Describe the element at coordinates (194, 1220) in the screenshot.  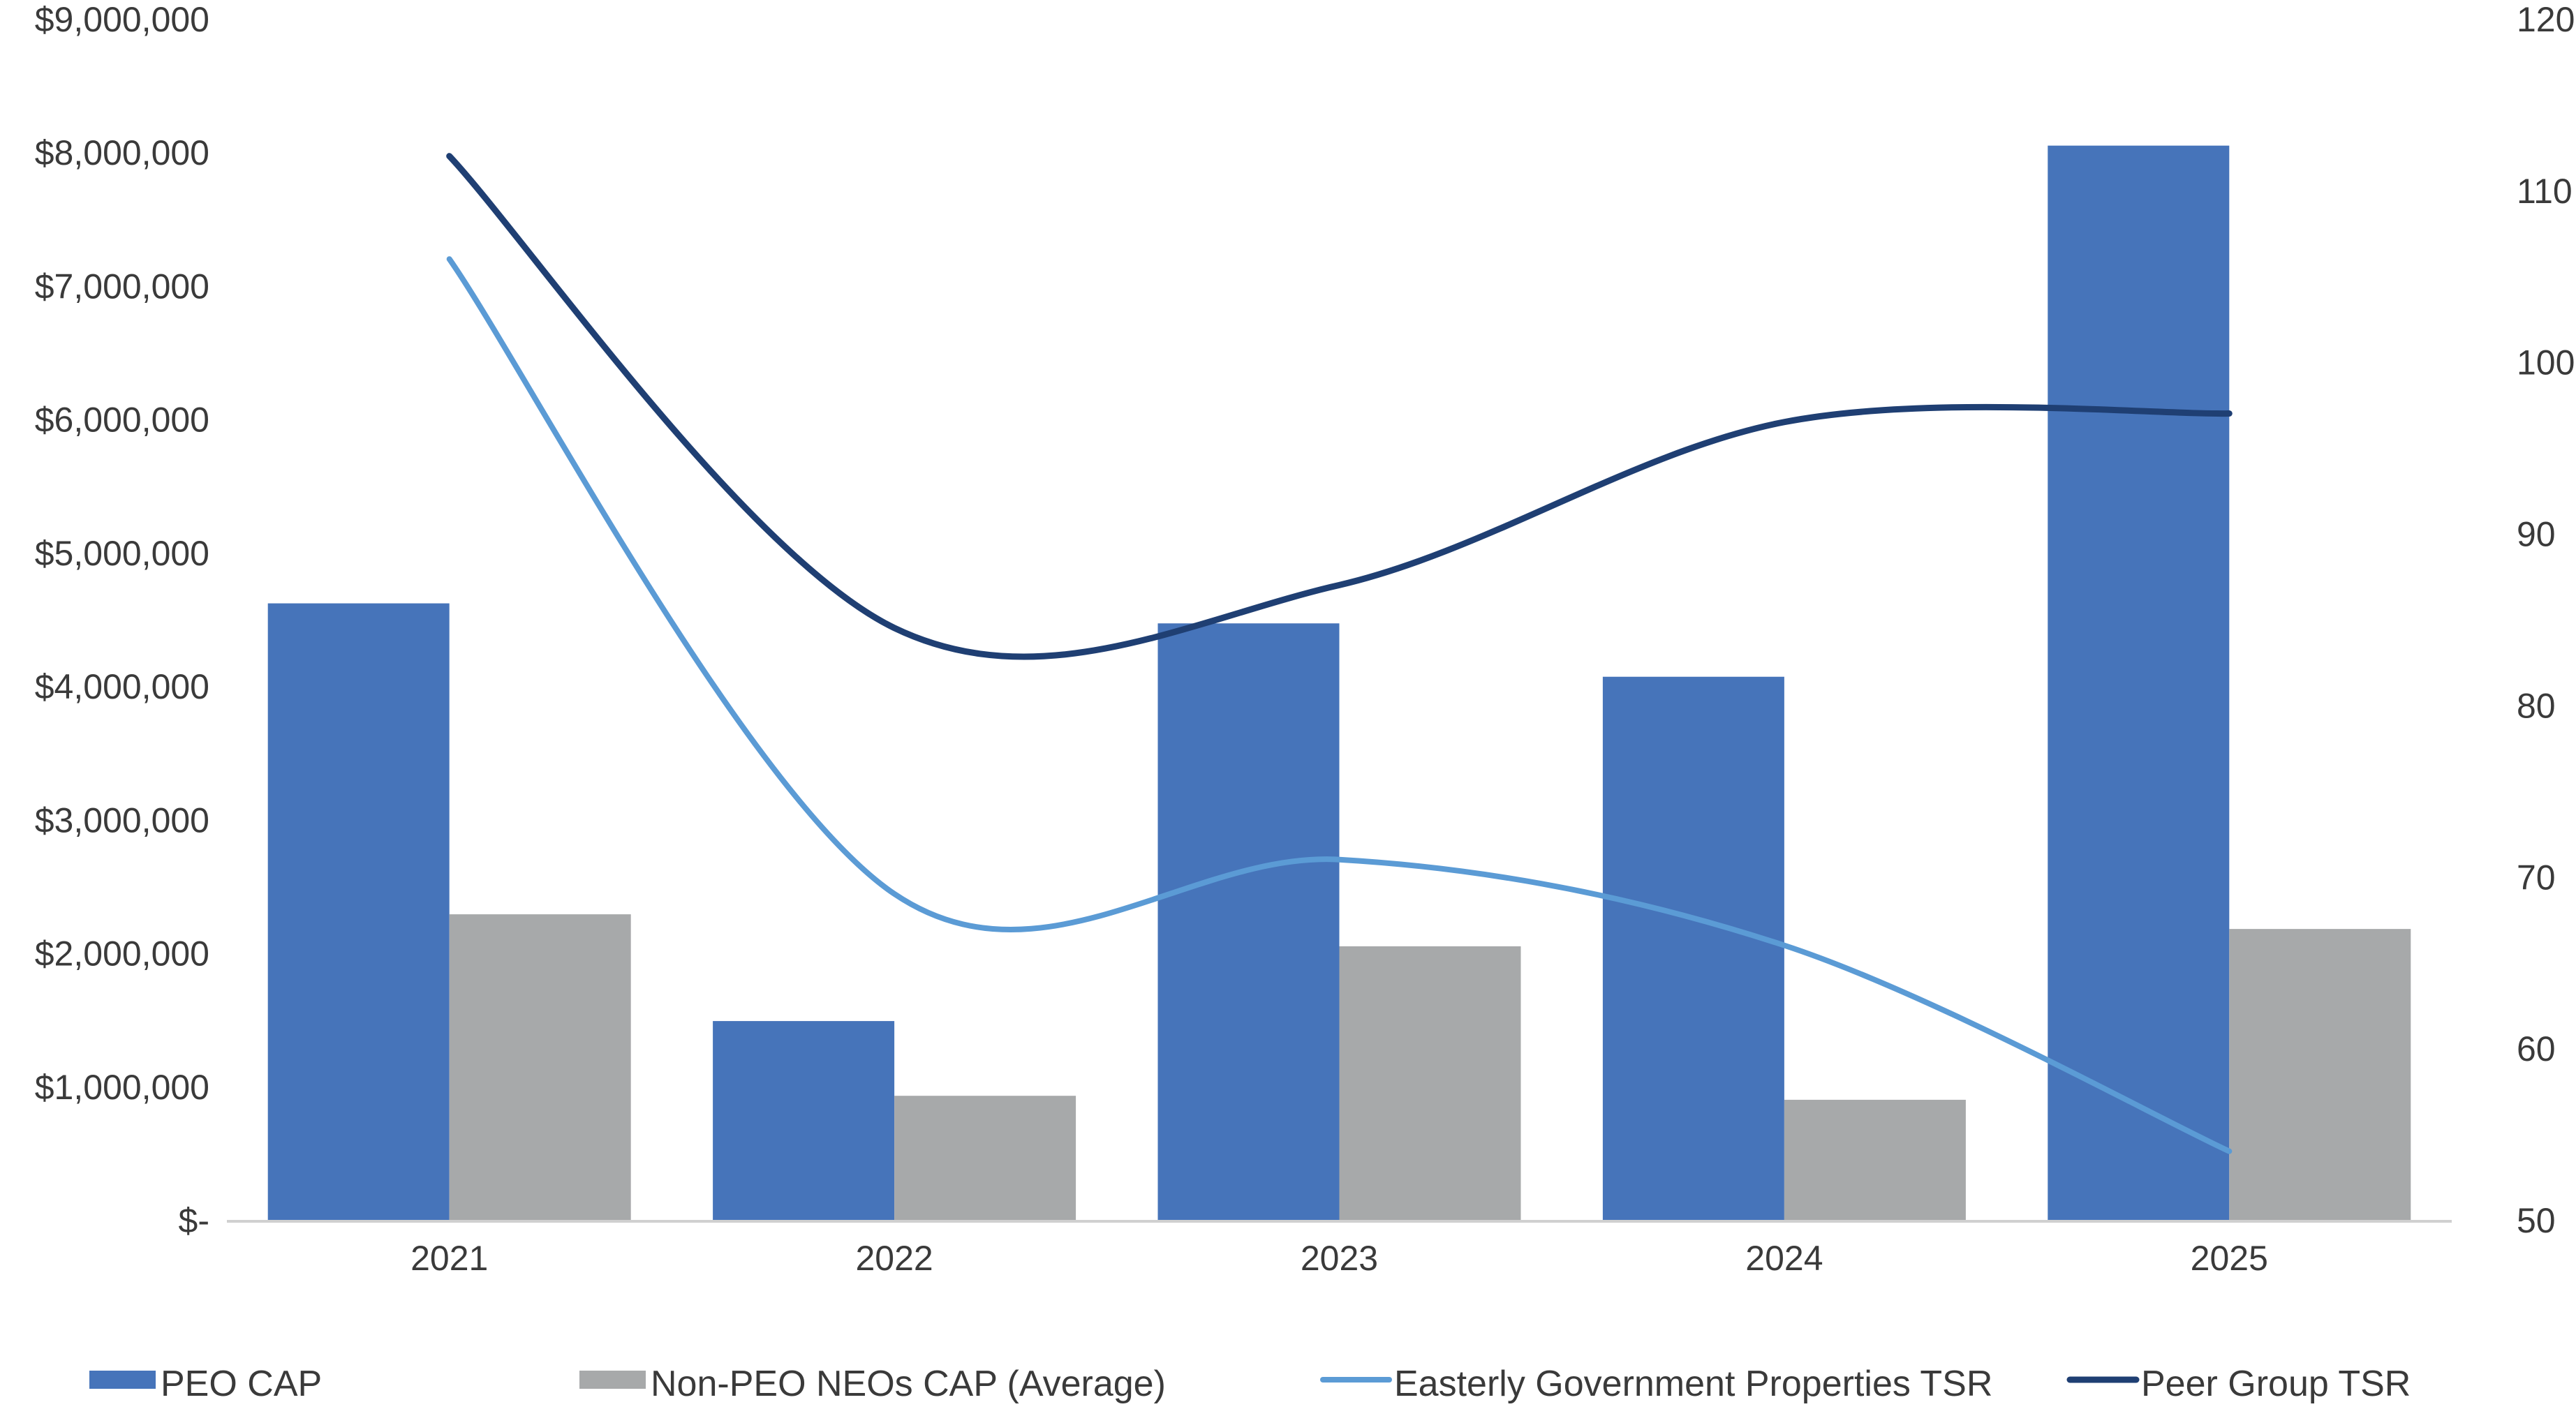
I see `left-tick-label-0: $-` at that location.